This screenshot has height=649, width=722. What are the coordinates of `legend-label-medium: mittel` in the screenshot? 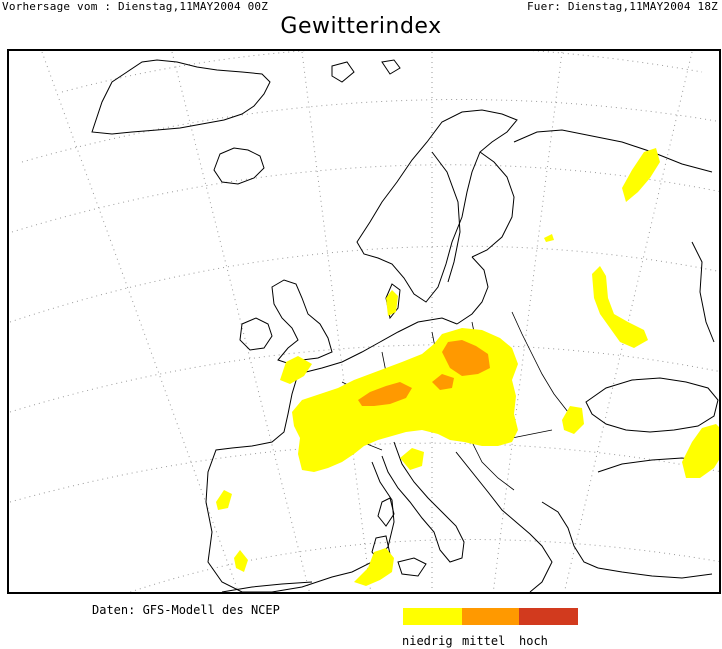 It's located at (484, 641).